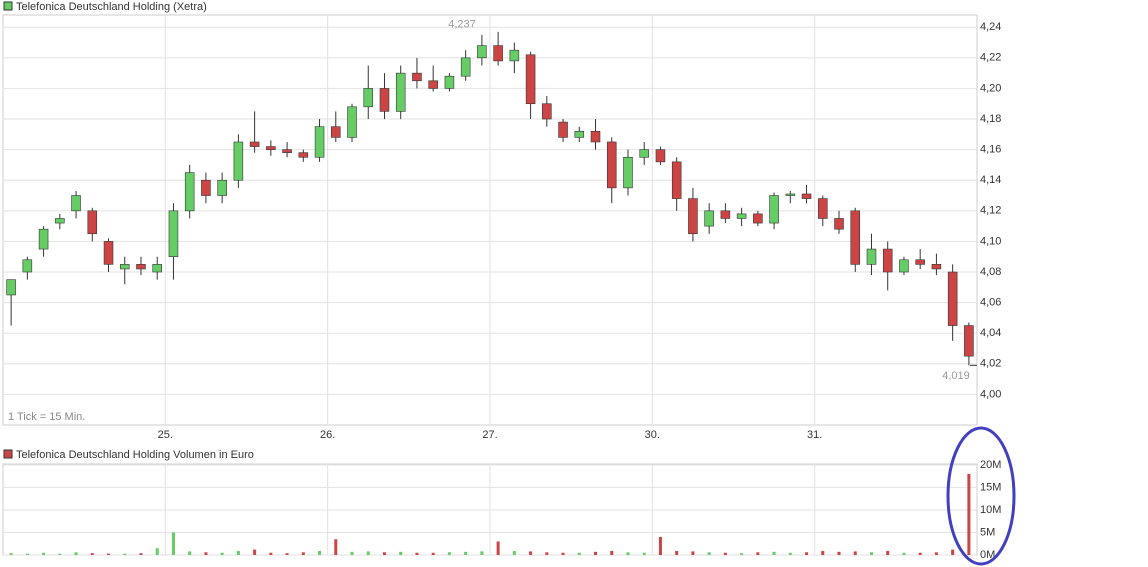  I want to click on y-tick-label: 0M, so click(987, 555).